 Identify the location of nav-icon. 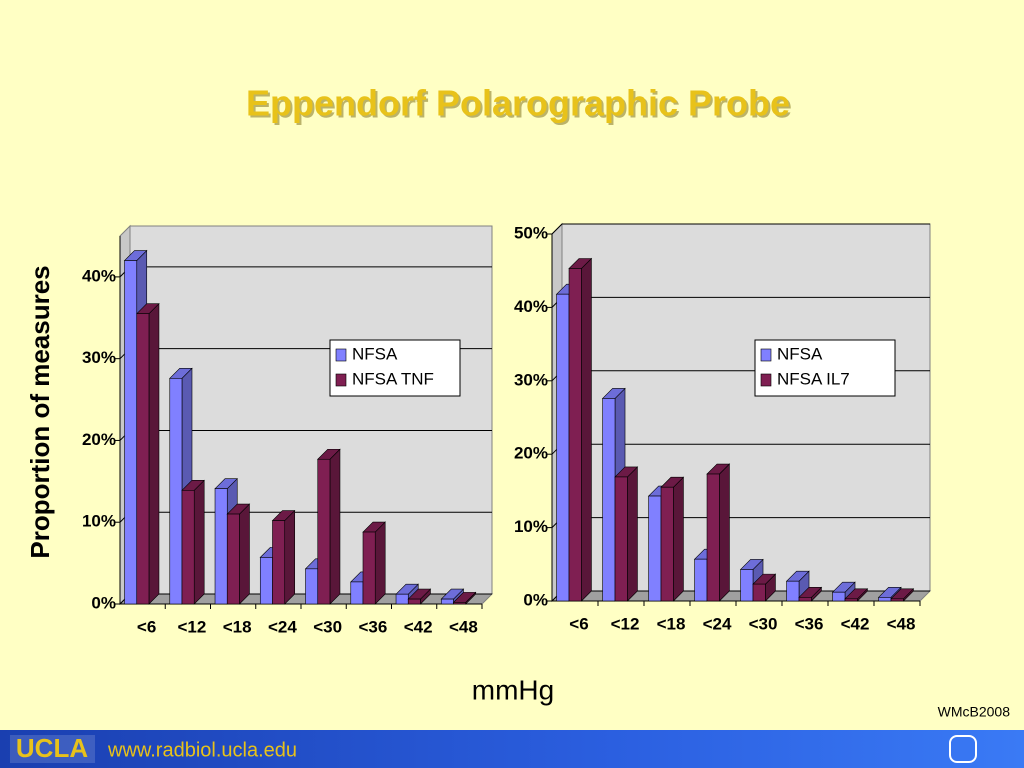
(963, 749).